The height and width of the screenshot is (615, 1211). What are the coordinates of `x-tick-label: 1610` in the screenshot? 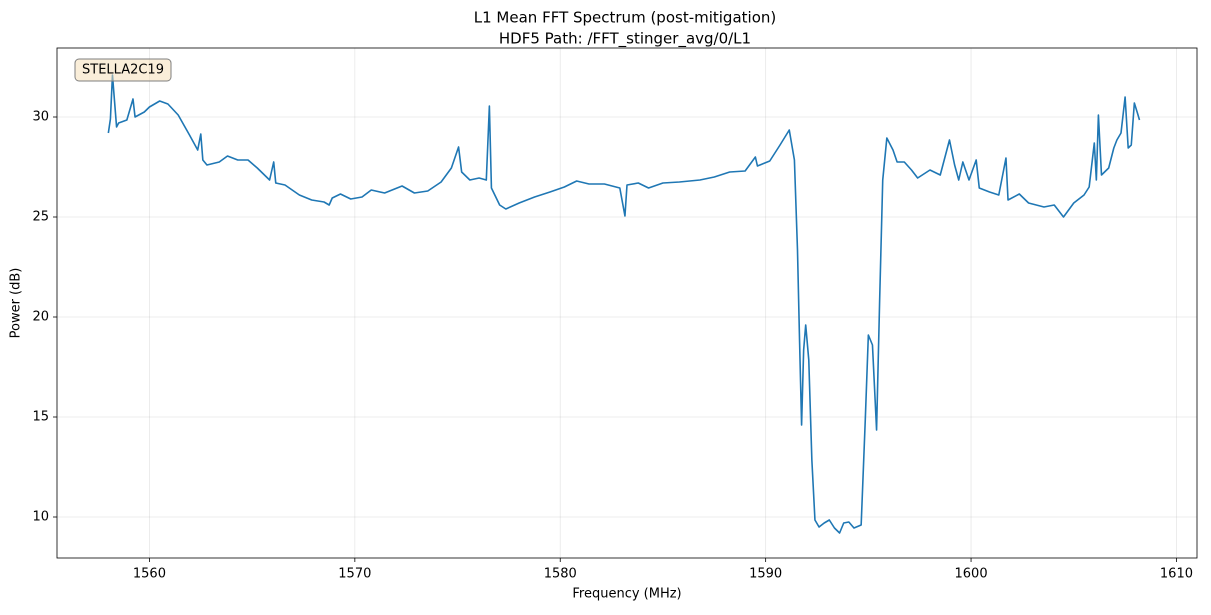 It's located at (1176, 574).